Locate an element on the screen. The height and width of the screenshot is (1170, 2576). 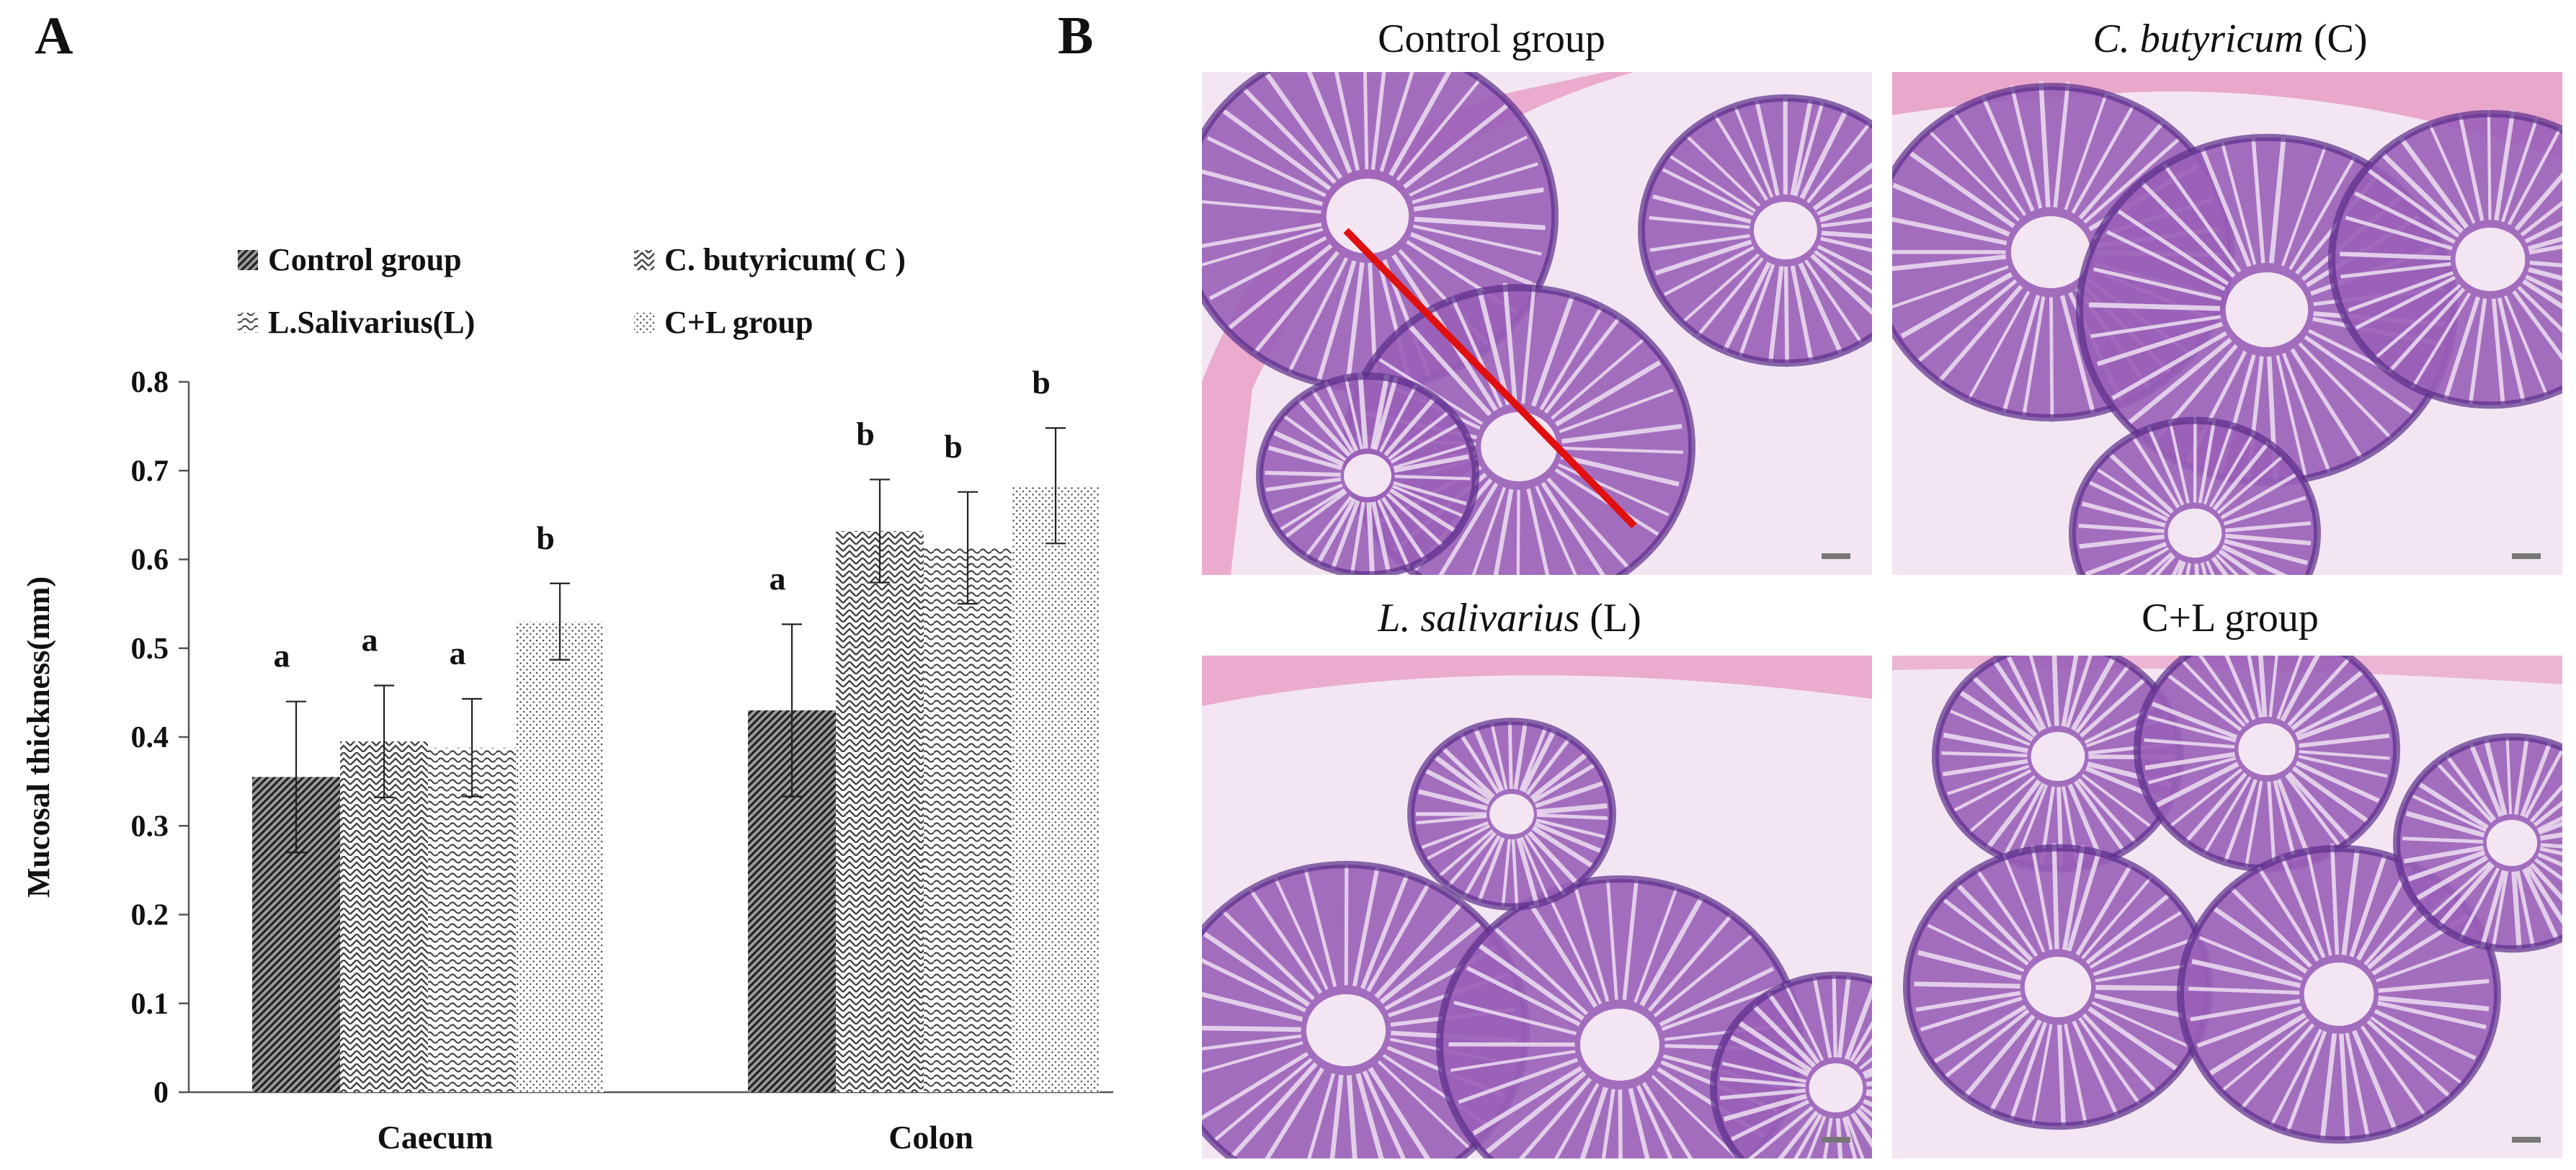
micrograph-title-suffix: (C) is located at coordinates (2335, 39).